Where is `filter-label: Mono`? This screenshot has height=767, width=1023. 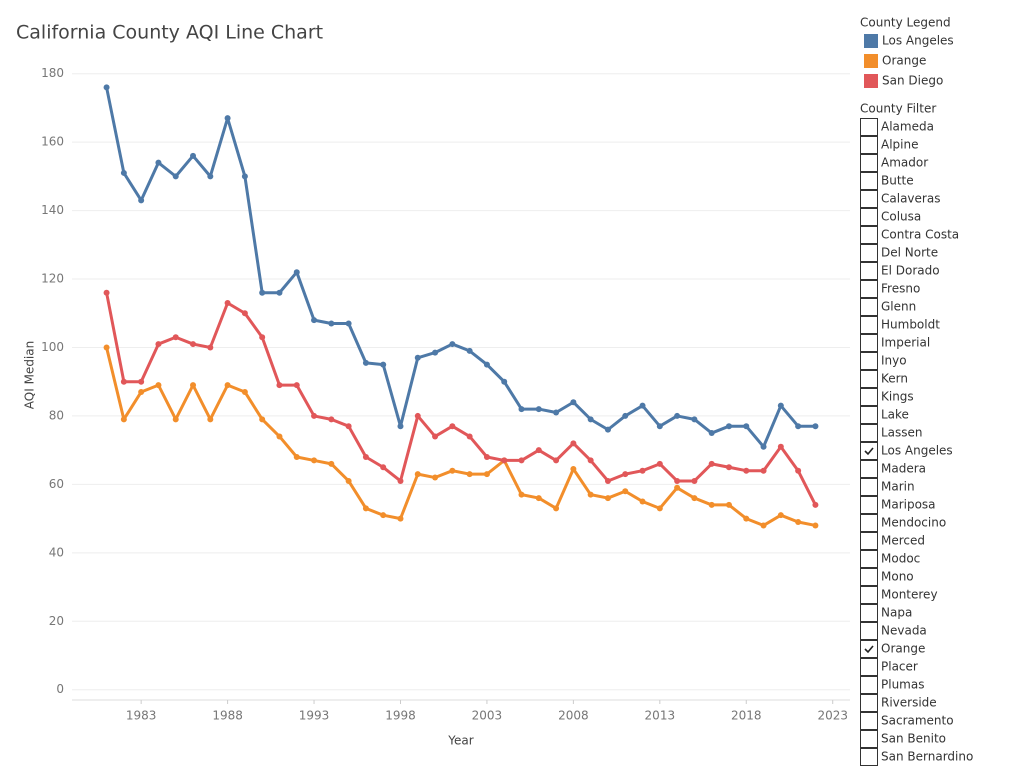 filter-label: Mono is located at coordinates (897, 577).